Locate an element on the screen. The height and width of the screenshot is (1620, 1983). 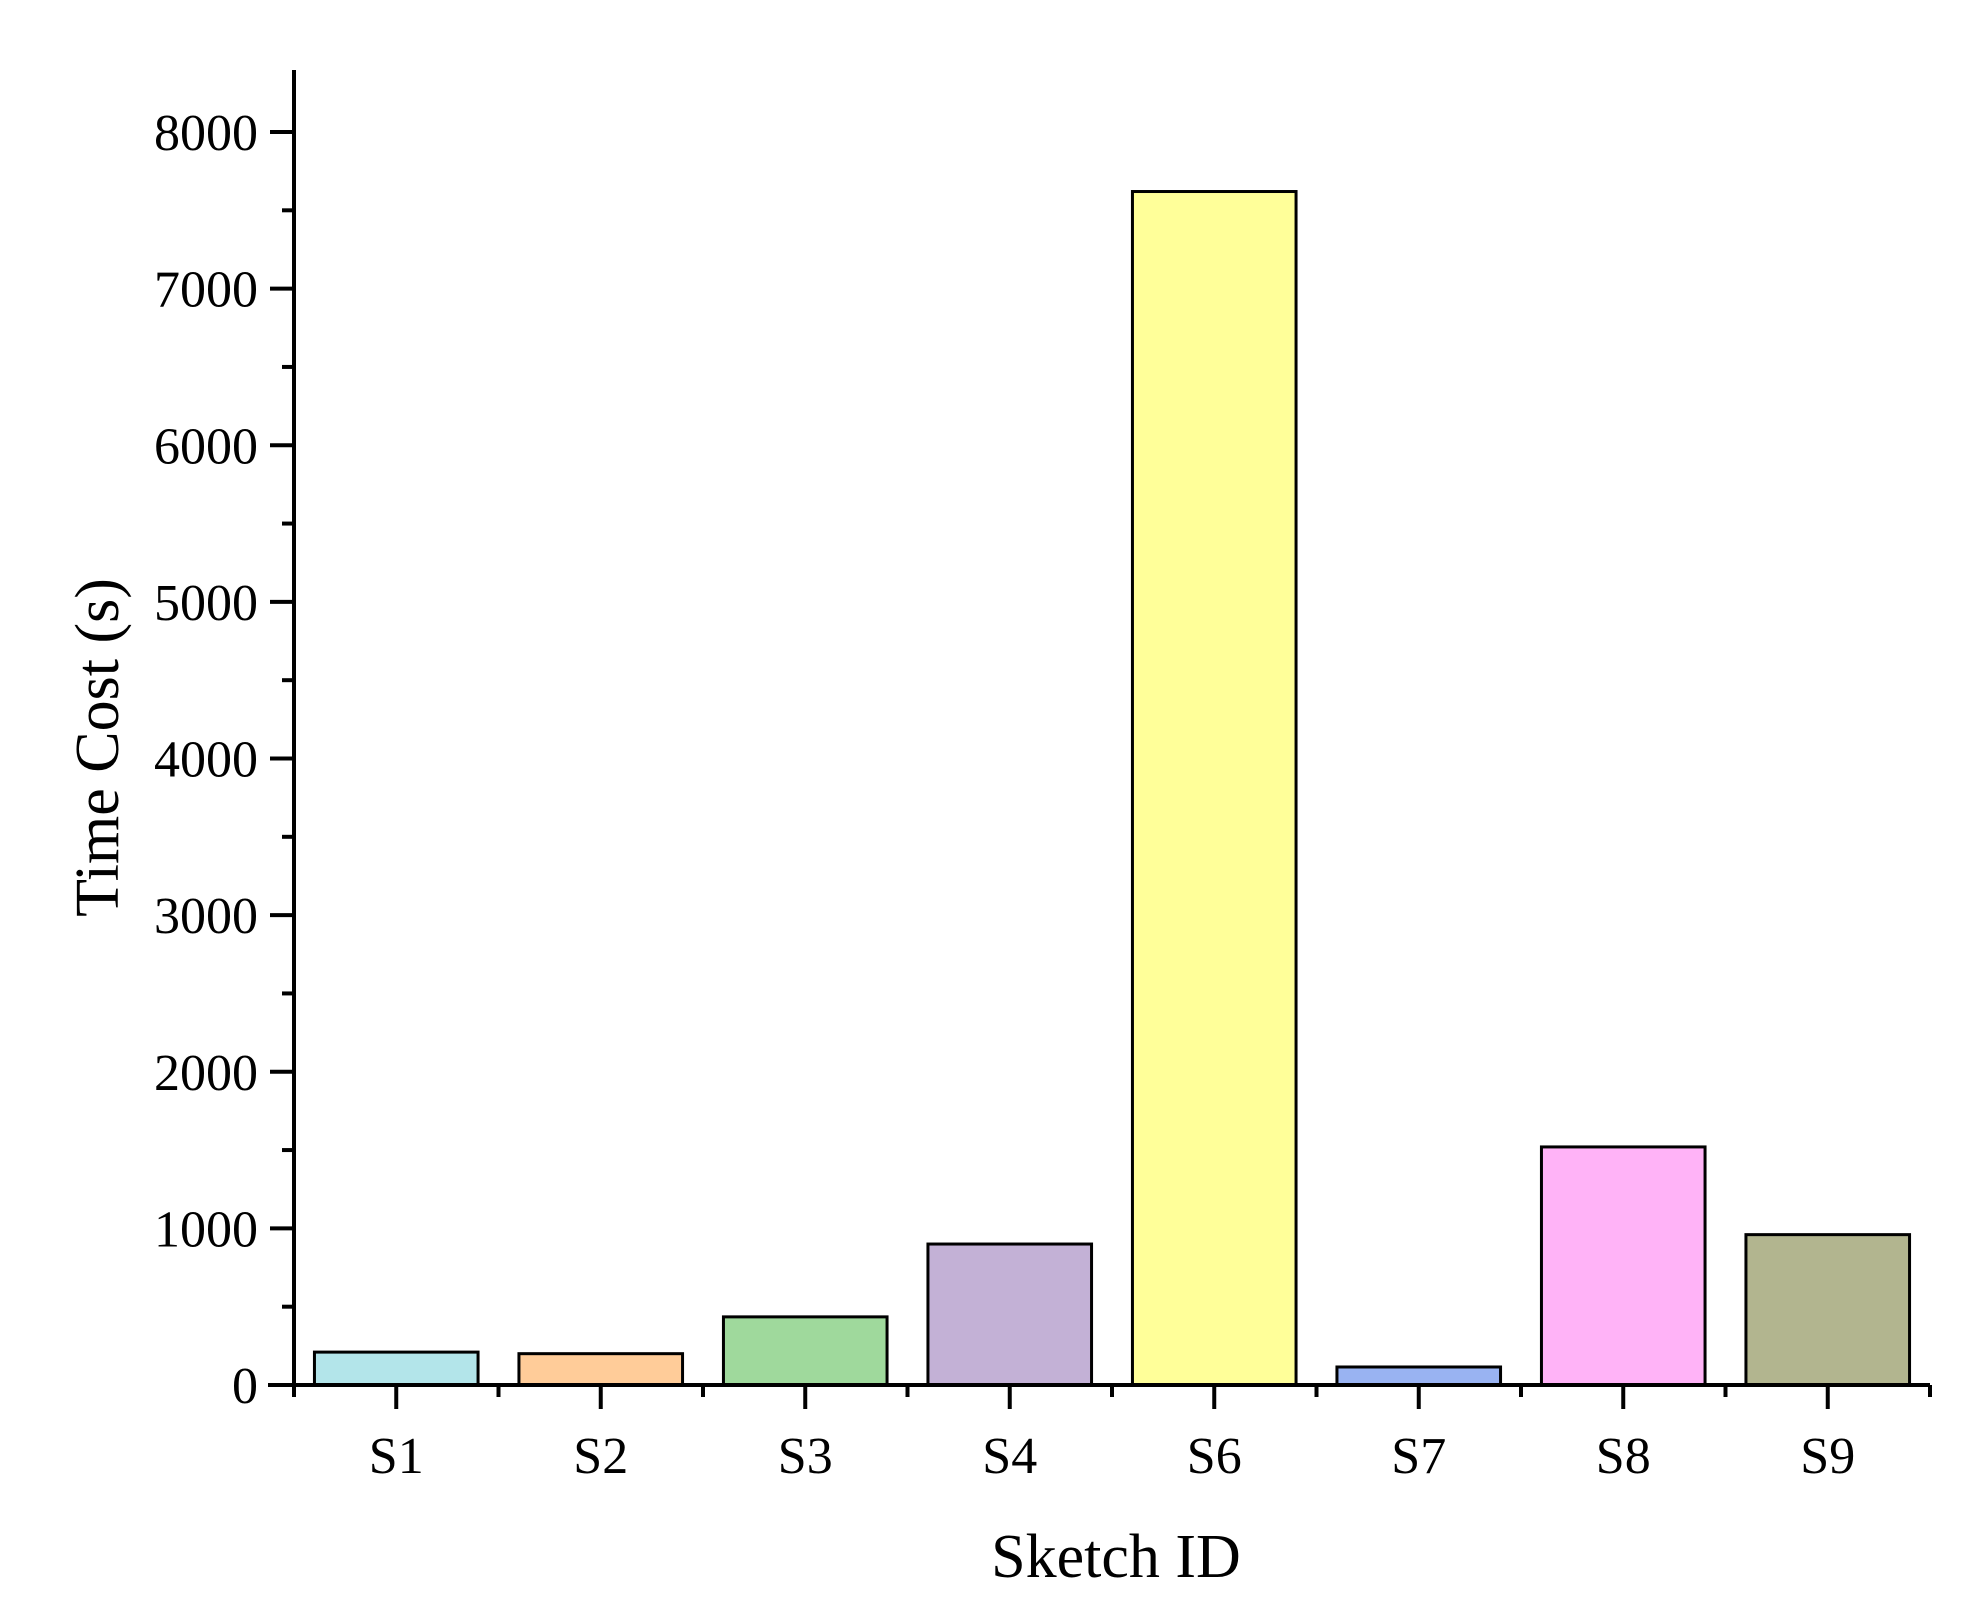
y-axis-title: Time Cost (s) is located at coordinates (98, 747).